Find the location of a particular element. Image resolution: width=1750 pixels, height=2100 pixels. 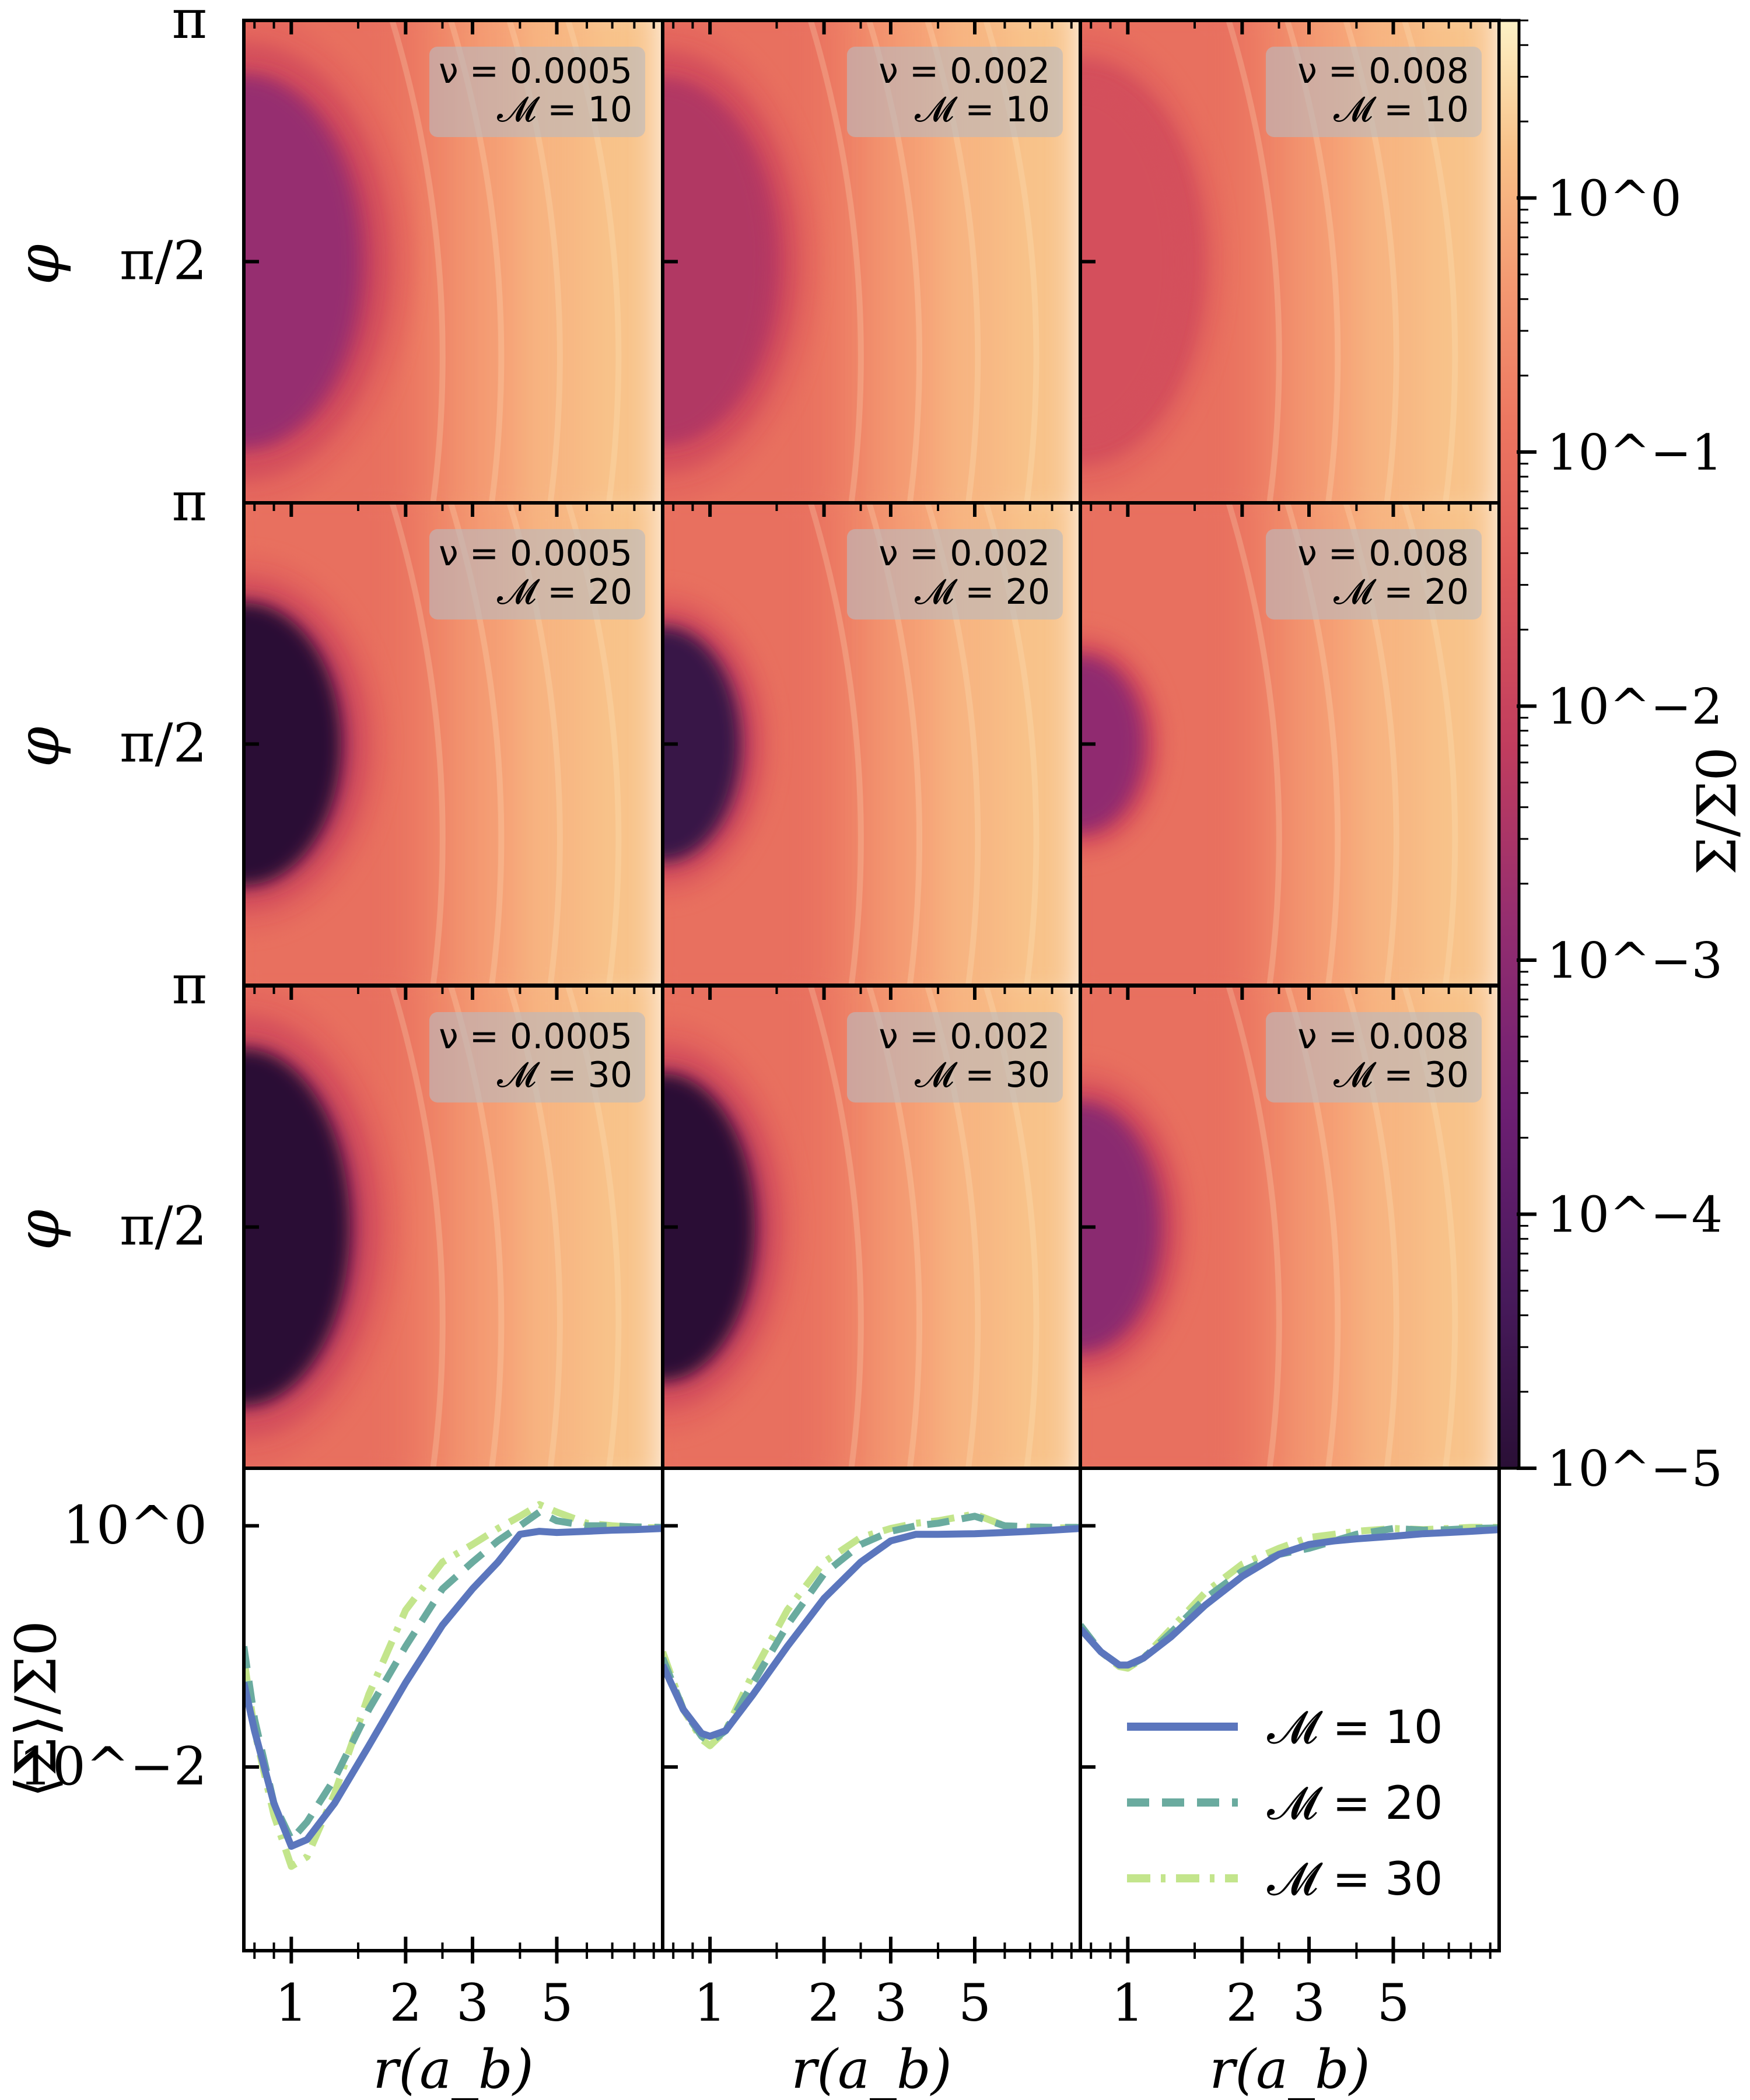

colorbar-tick-label: 10^−5 is located at coordinates (1635, 1468).